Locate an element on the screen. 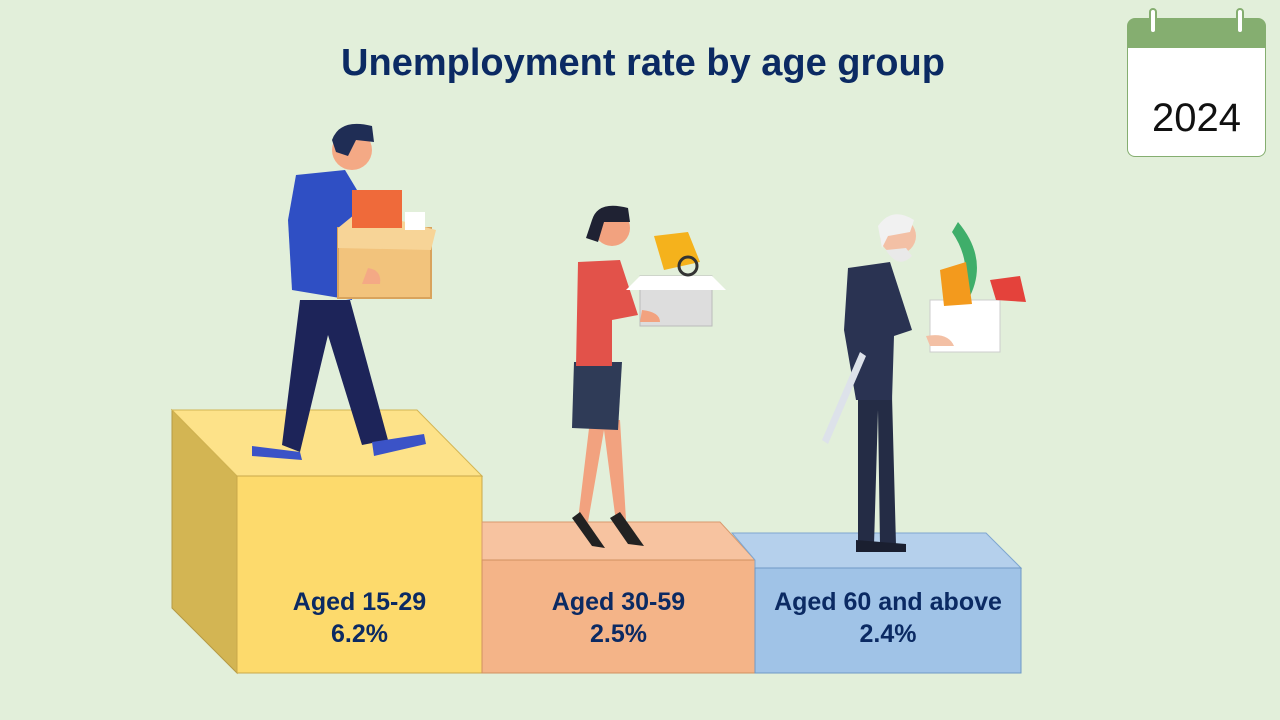  calendar-year: 2024 is located at coordinates (1196, 118).